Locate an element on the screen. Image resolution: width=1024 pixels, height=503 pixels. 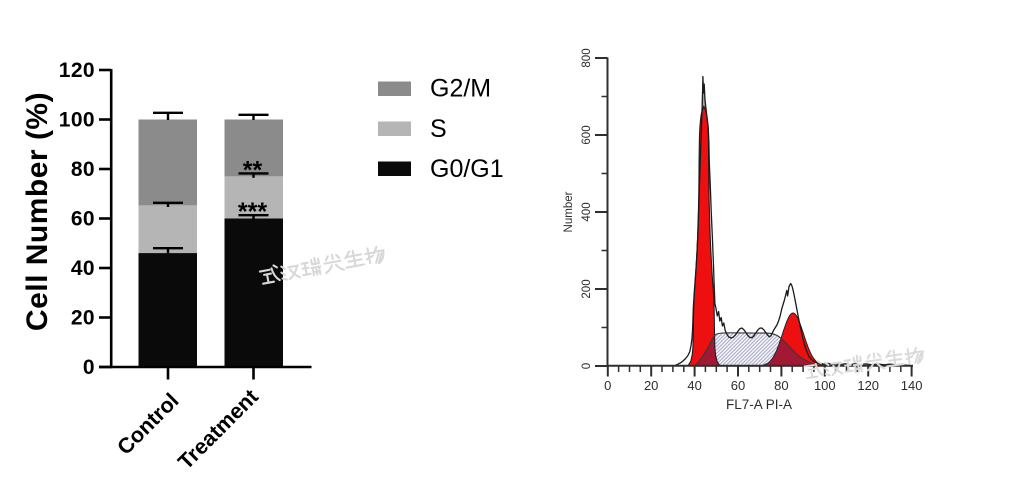
svg-text: S is located at coordinates (438, 129).